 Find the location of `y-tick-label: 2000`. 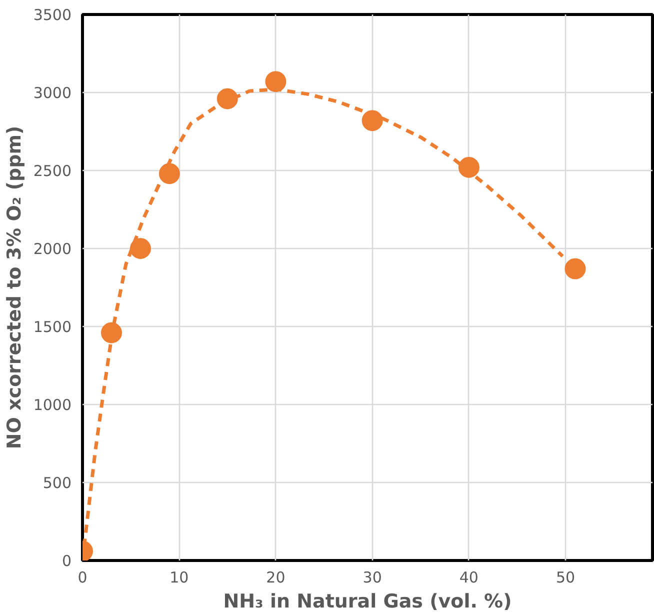

y-tick-label: 2000 is located at coordinates (52, 249).